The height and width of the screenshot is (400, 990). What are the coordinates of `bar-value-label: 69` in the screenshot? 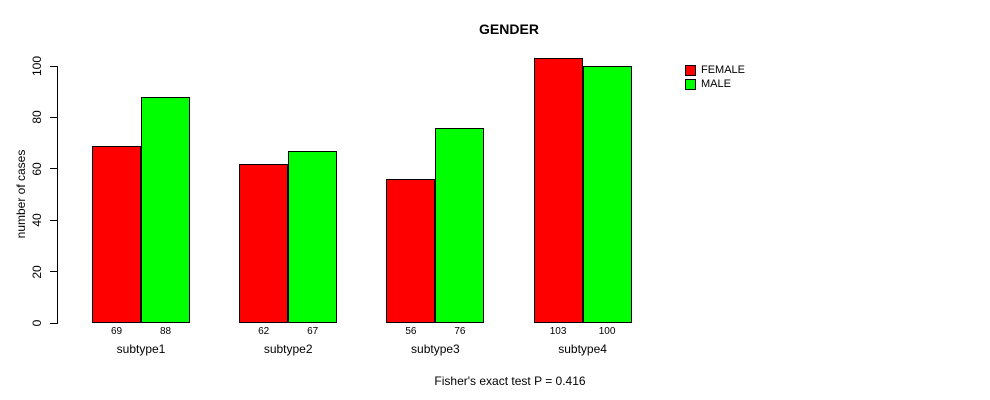 It's located at (116, 331).